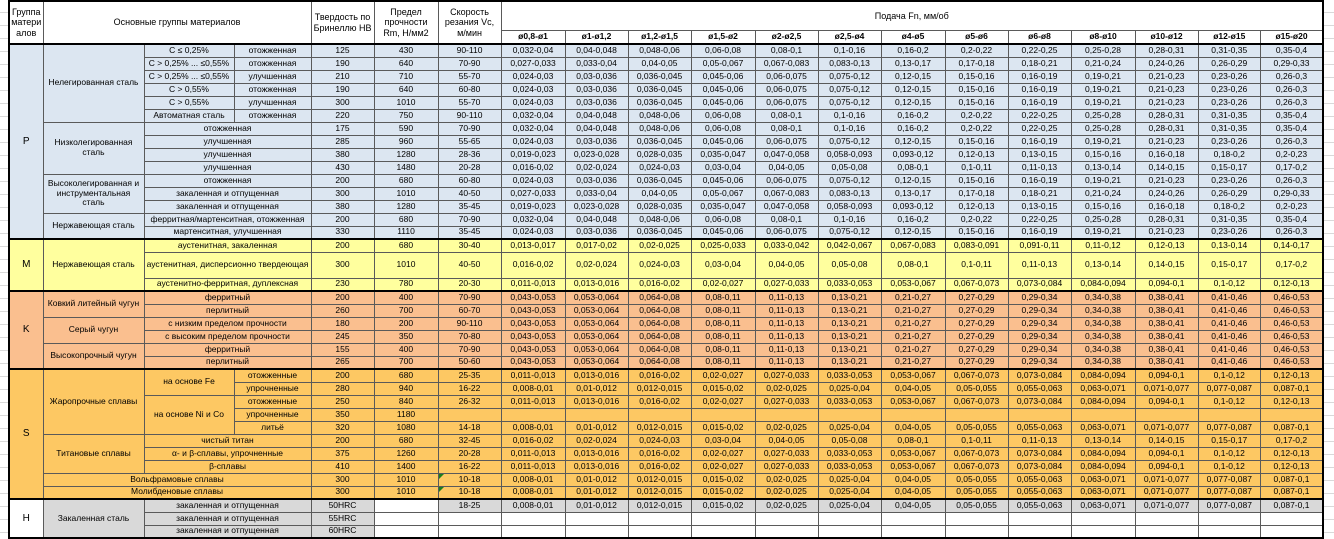 Image resolution: width=1334 pixels, height=539 pixels. I want to click on feed-cell: 0,13-0,21, so click(849, 362).